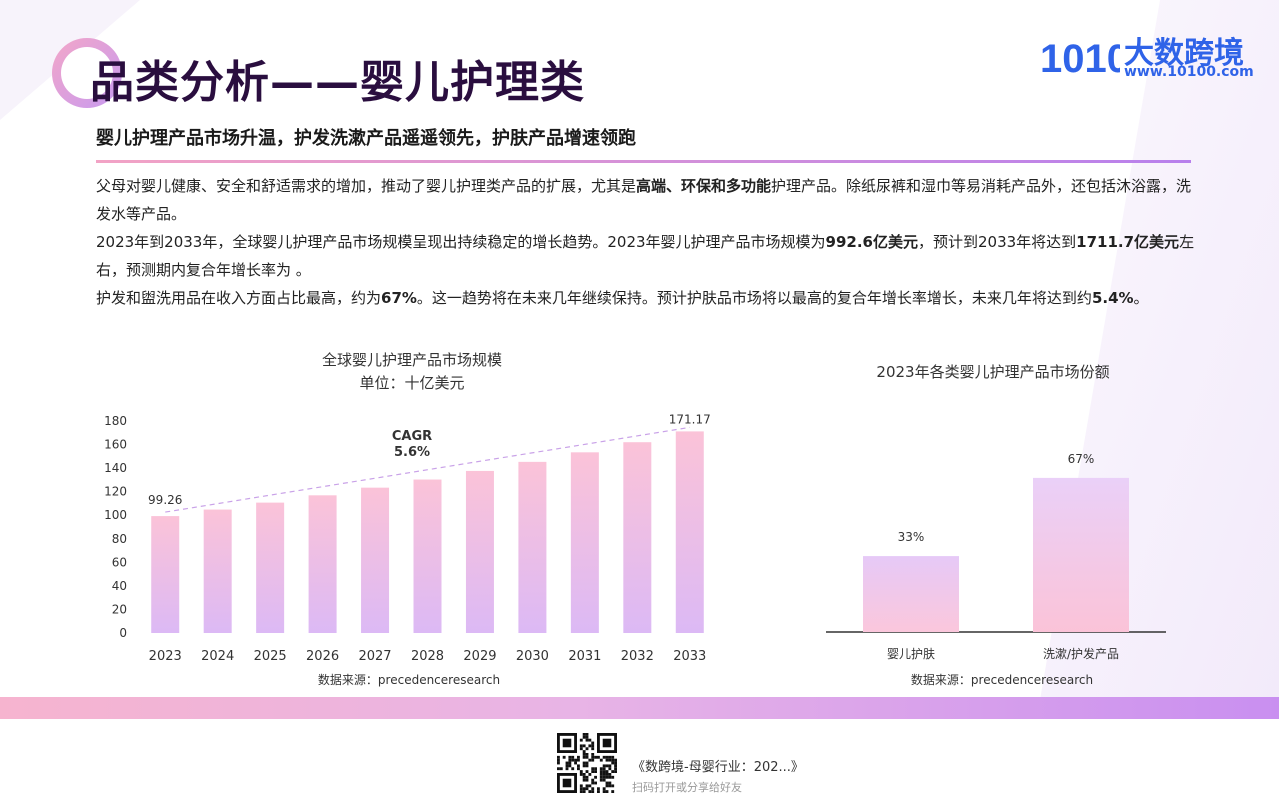 This screenshot has width=1279, height=809. What do you see at coordinates (643, 161) in the screenshot?
I see `section-divider` at bounding box center [643, 161].